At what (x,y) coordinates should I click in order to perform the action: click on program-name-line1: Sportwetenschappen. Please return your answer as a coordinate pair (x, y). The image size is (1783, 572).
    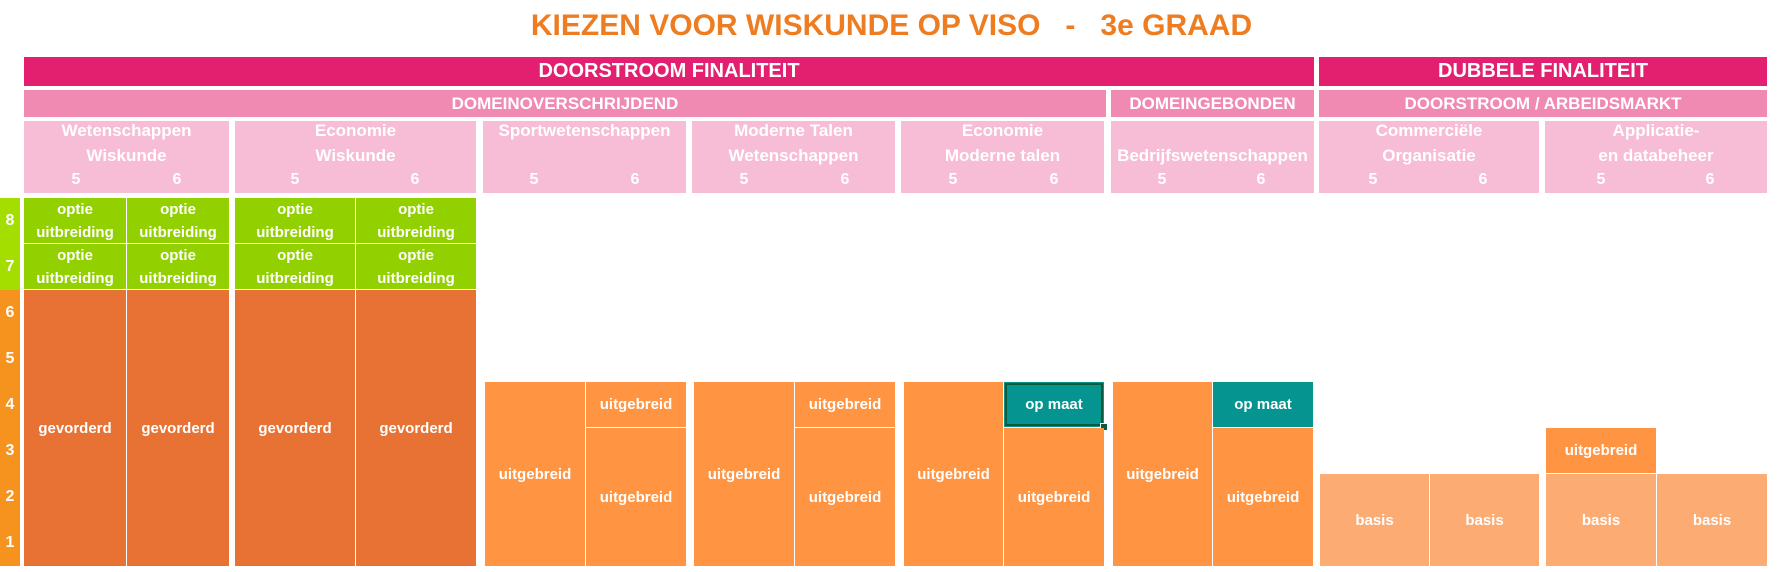
    Looking at the image, I should click on (584, 130).